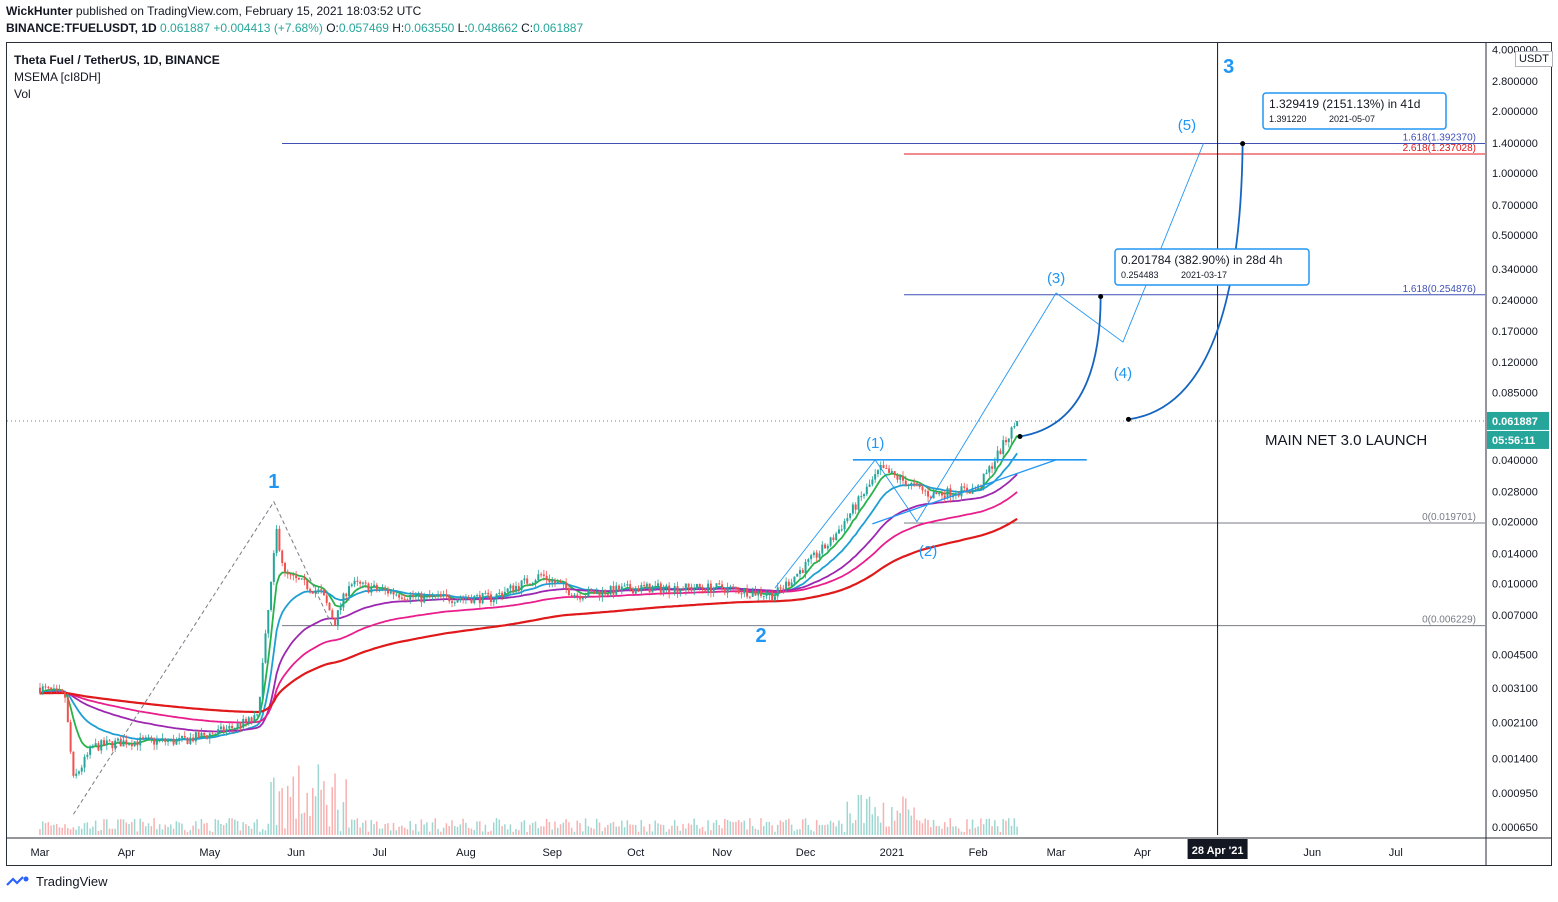  Describe the element at coordinates (492, 28) in the screenshot. I see `low-value: 0.048662` at that location.